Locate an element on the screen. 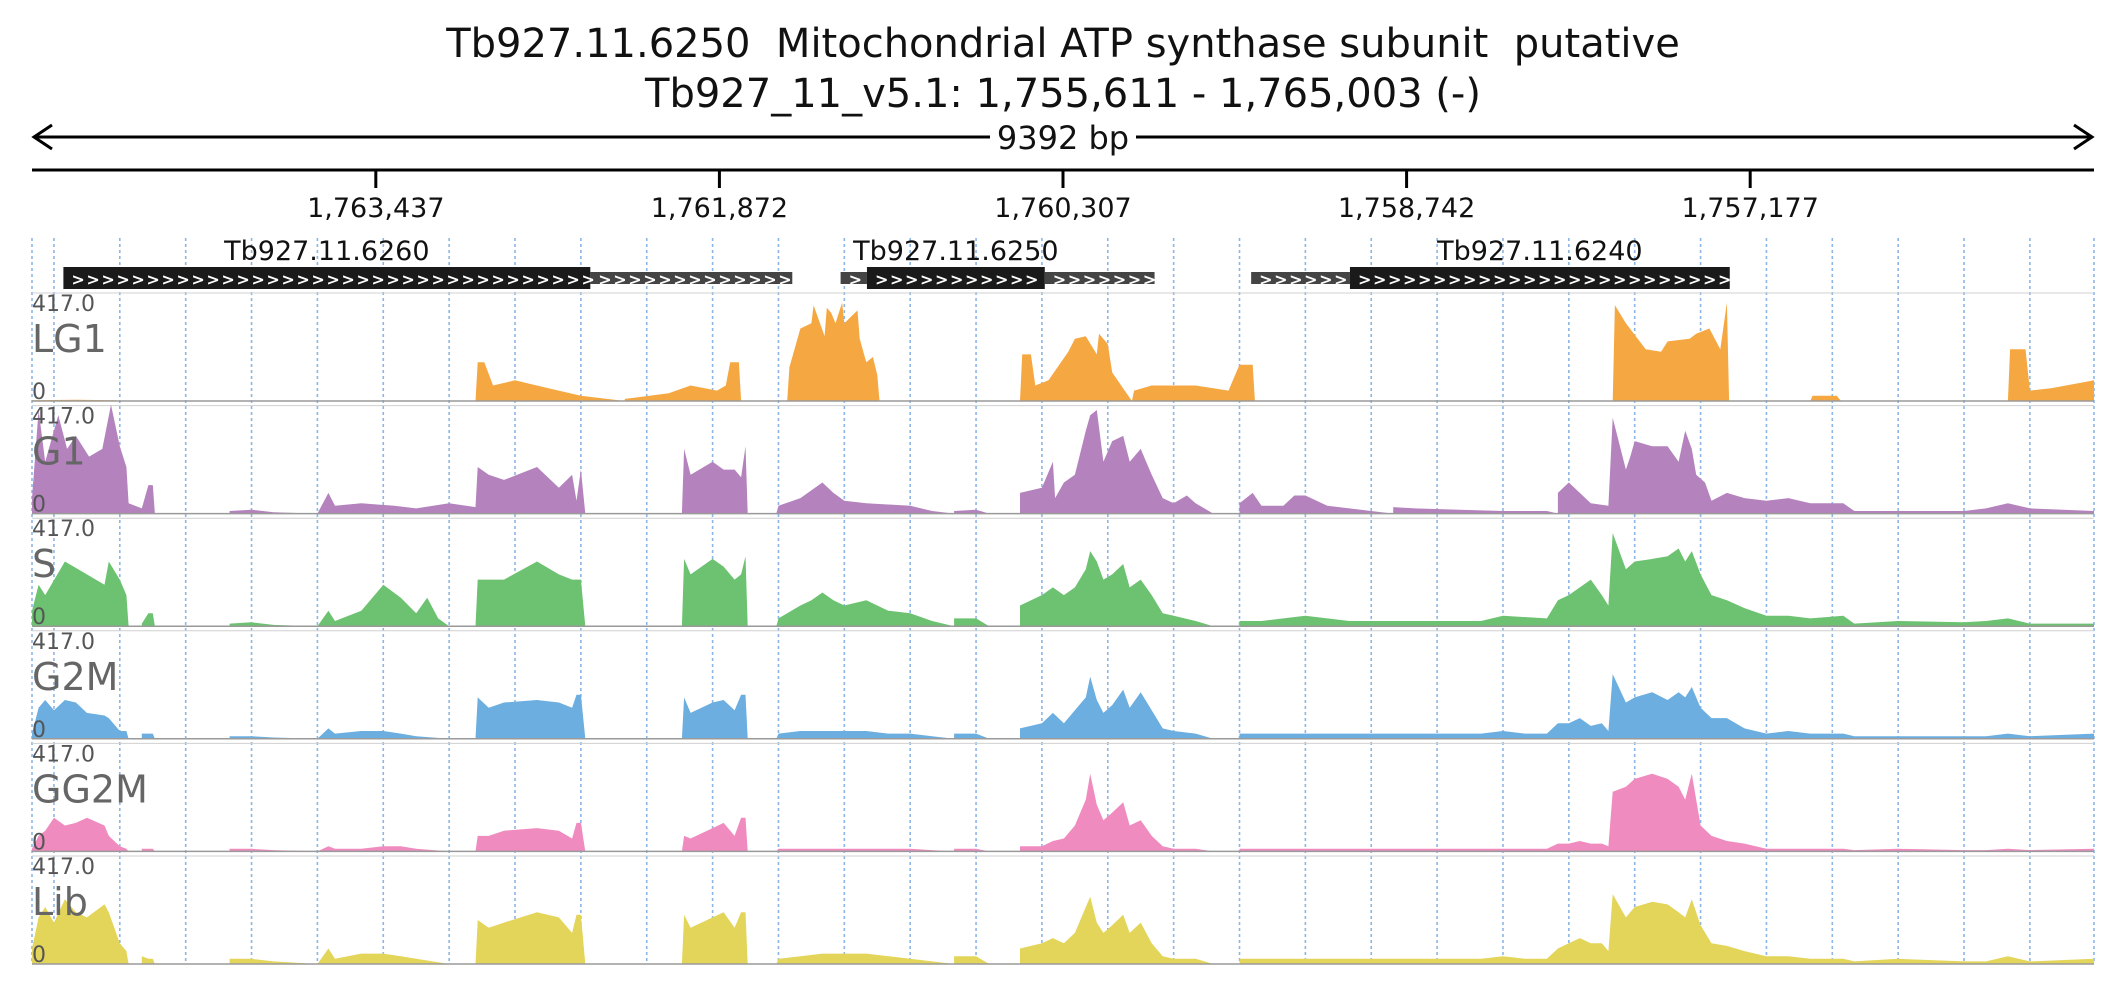  span-label: 9392 bp is located at coordinates (1063, 138).